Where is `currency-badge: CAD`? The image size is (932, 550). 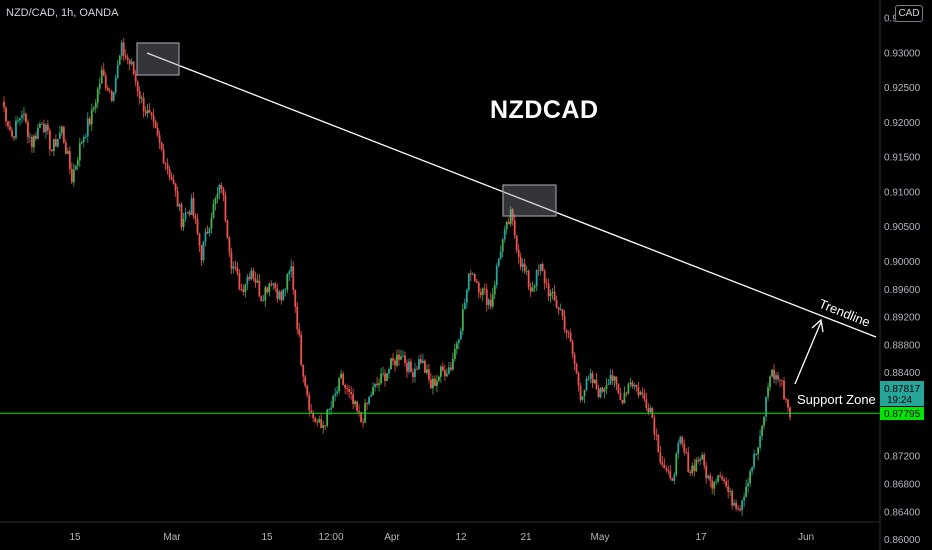 currency-badge: CAD is located at coordinates (909, 13).